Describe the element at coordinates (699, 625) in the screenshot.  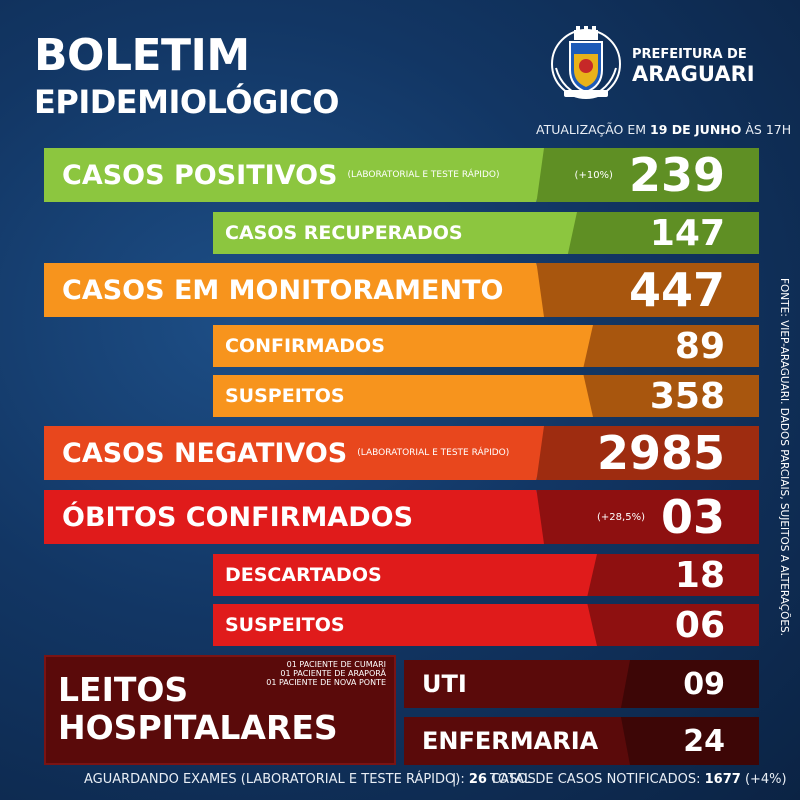
I see `suspeitos-obitos-value: 06` at that location.